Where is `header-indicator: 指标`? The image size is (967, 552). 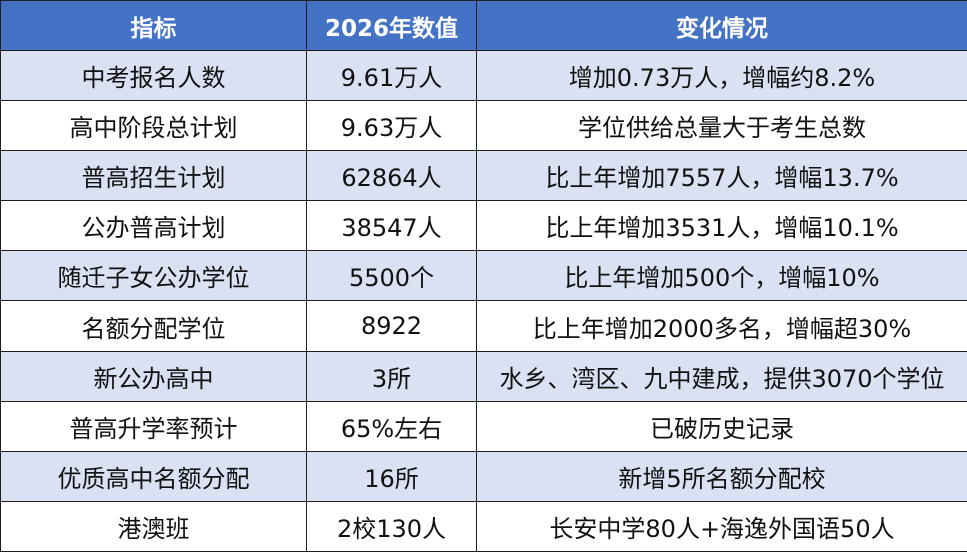
header-indicator: 指标 is located at coordinates (153, 25).